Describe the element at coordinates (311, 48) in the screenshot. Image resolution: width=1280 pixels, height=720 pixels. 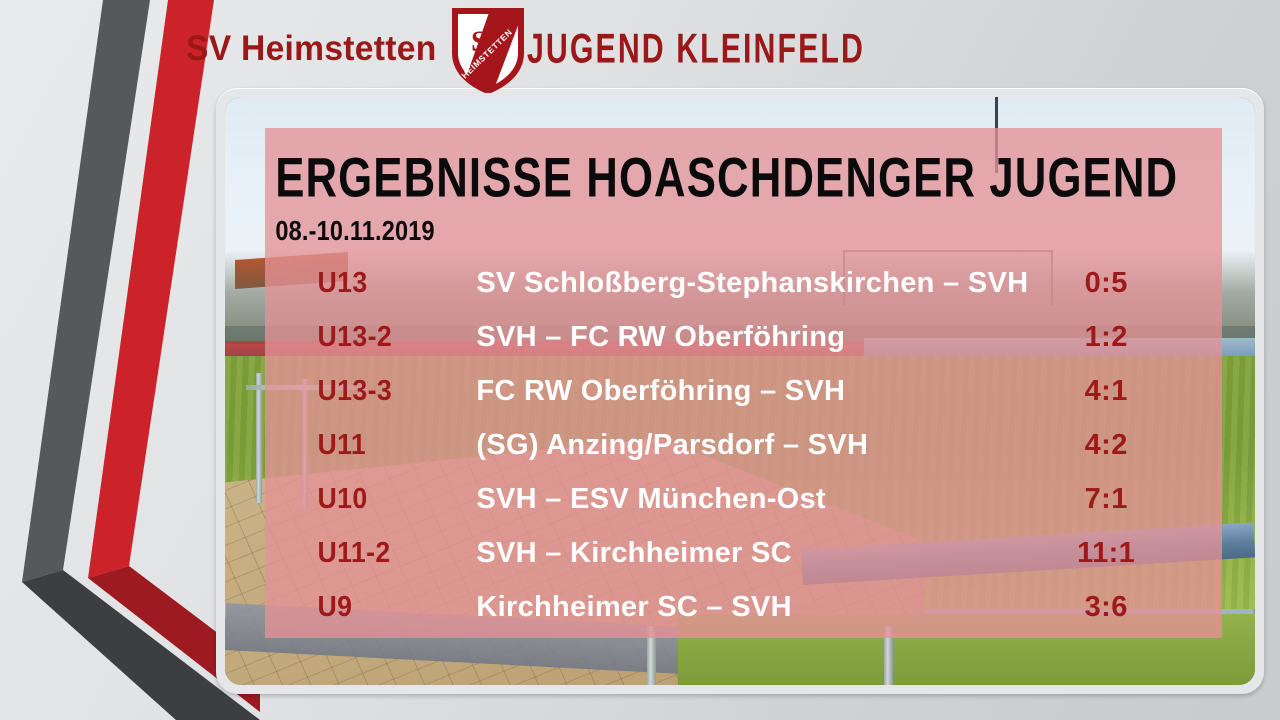
I see `club-name: SV Heimstetten` at that location.